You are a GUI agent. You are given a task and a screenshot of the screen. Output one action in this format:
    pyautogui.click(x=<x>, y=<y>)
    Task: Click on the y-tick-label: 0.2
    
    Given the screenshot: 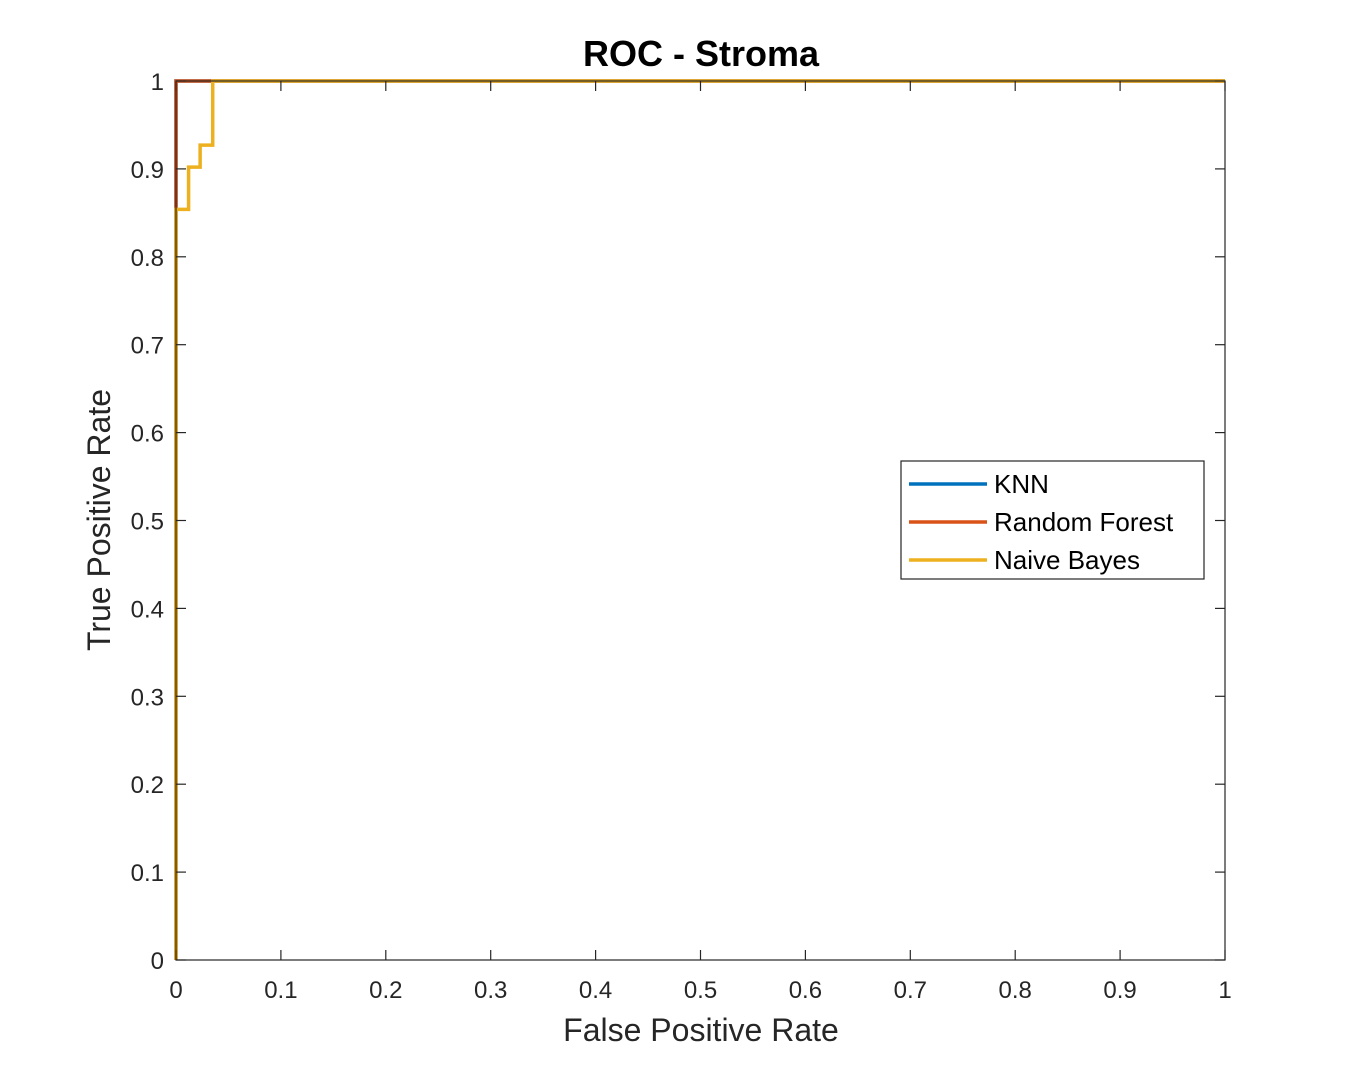 What is the action you would take?
    pyautogui.click(x=147, y=785)
    